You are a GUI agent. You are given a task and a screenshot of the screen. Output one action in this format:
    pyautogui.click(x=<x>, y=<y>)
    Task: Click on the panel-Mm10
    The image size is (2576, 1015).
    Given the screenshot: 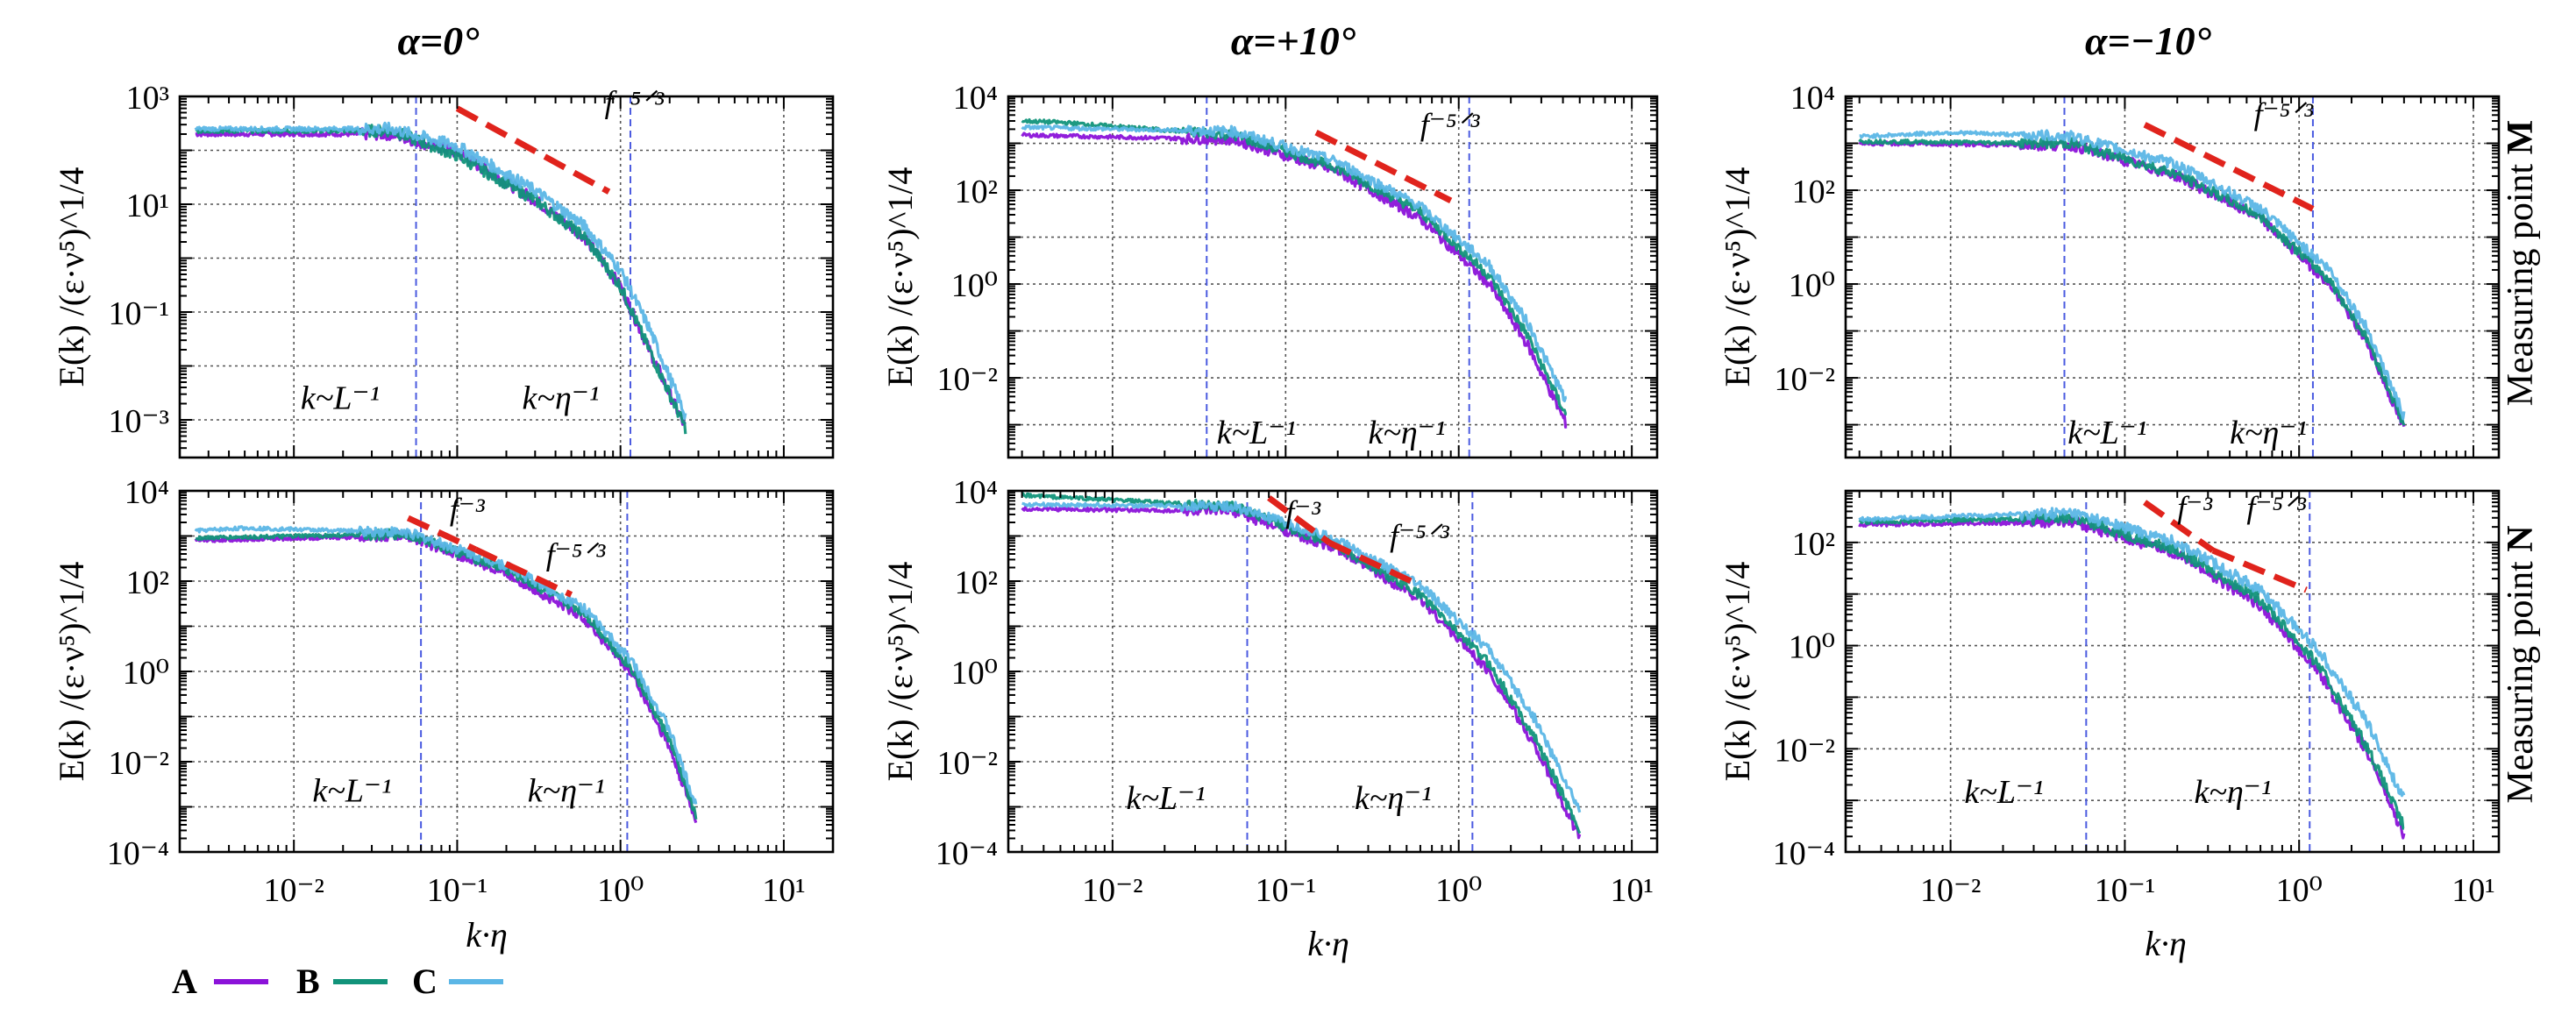 What is the action you would take?
    pyautogui.click(x=2172, y=277)
    